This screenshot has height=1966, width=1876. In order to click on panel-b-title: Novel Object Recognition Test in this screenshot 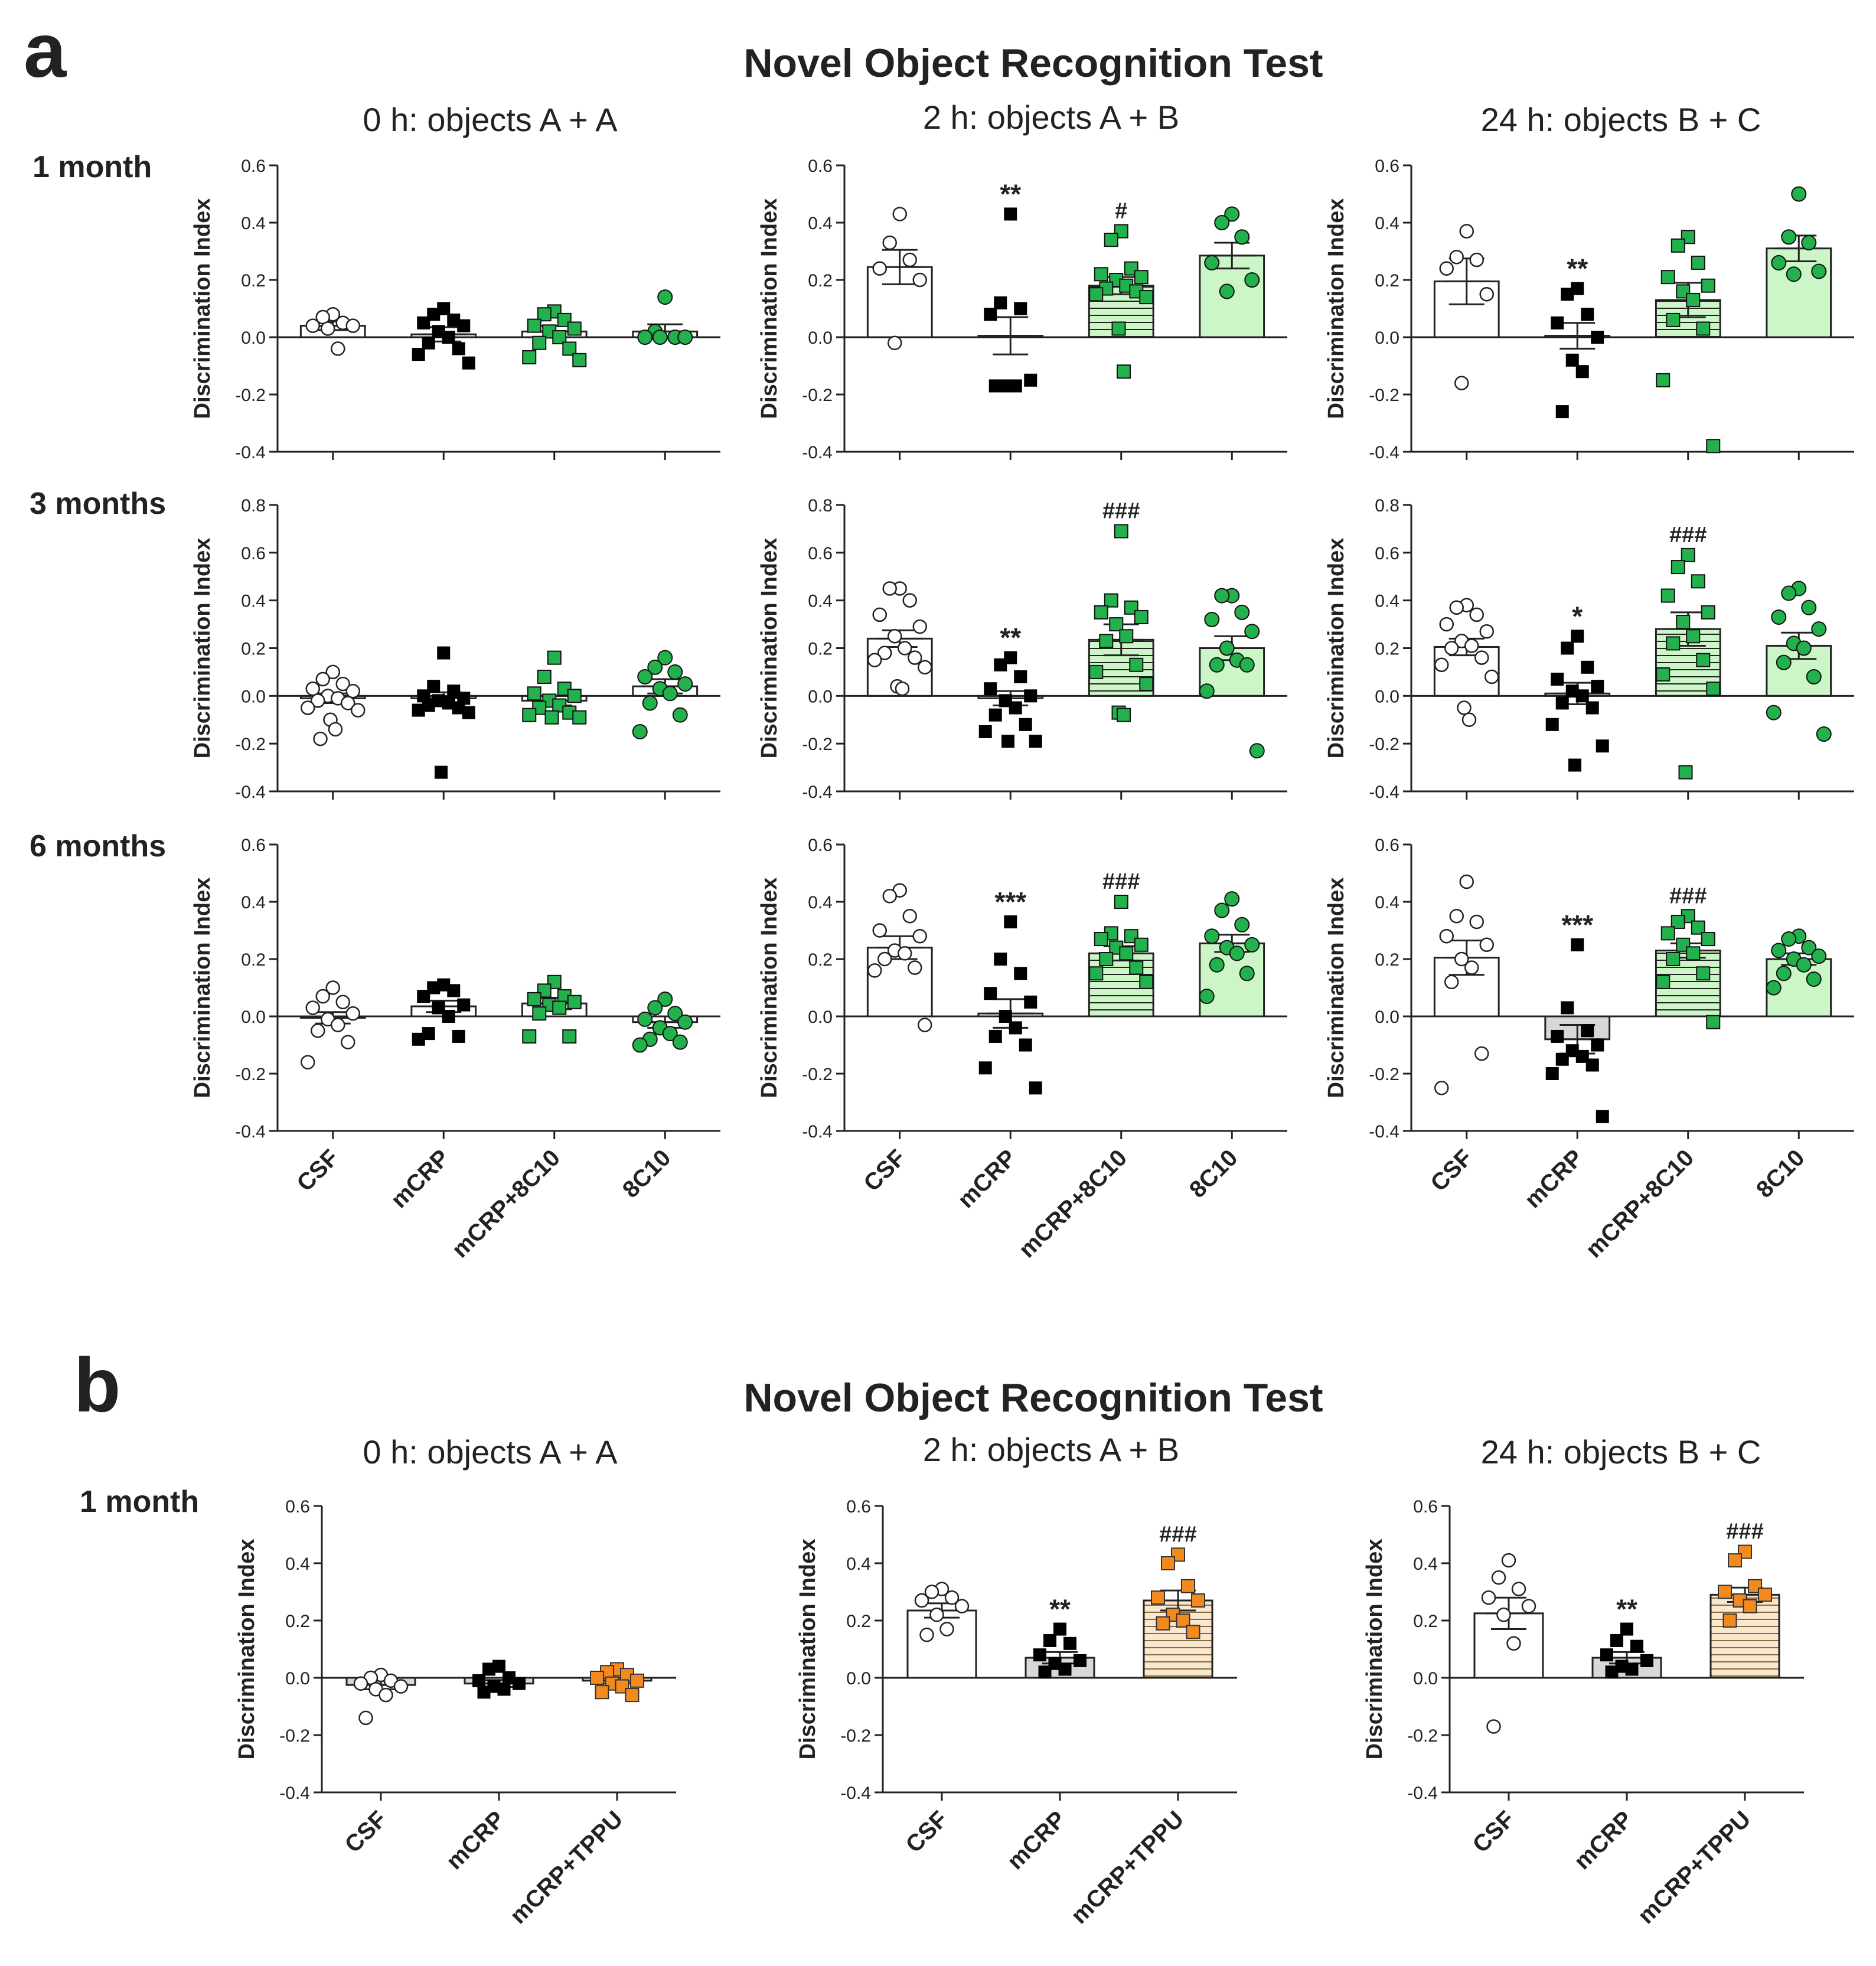, I will do `click(1033, 1397)`.